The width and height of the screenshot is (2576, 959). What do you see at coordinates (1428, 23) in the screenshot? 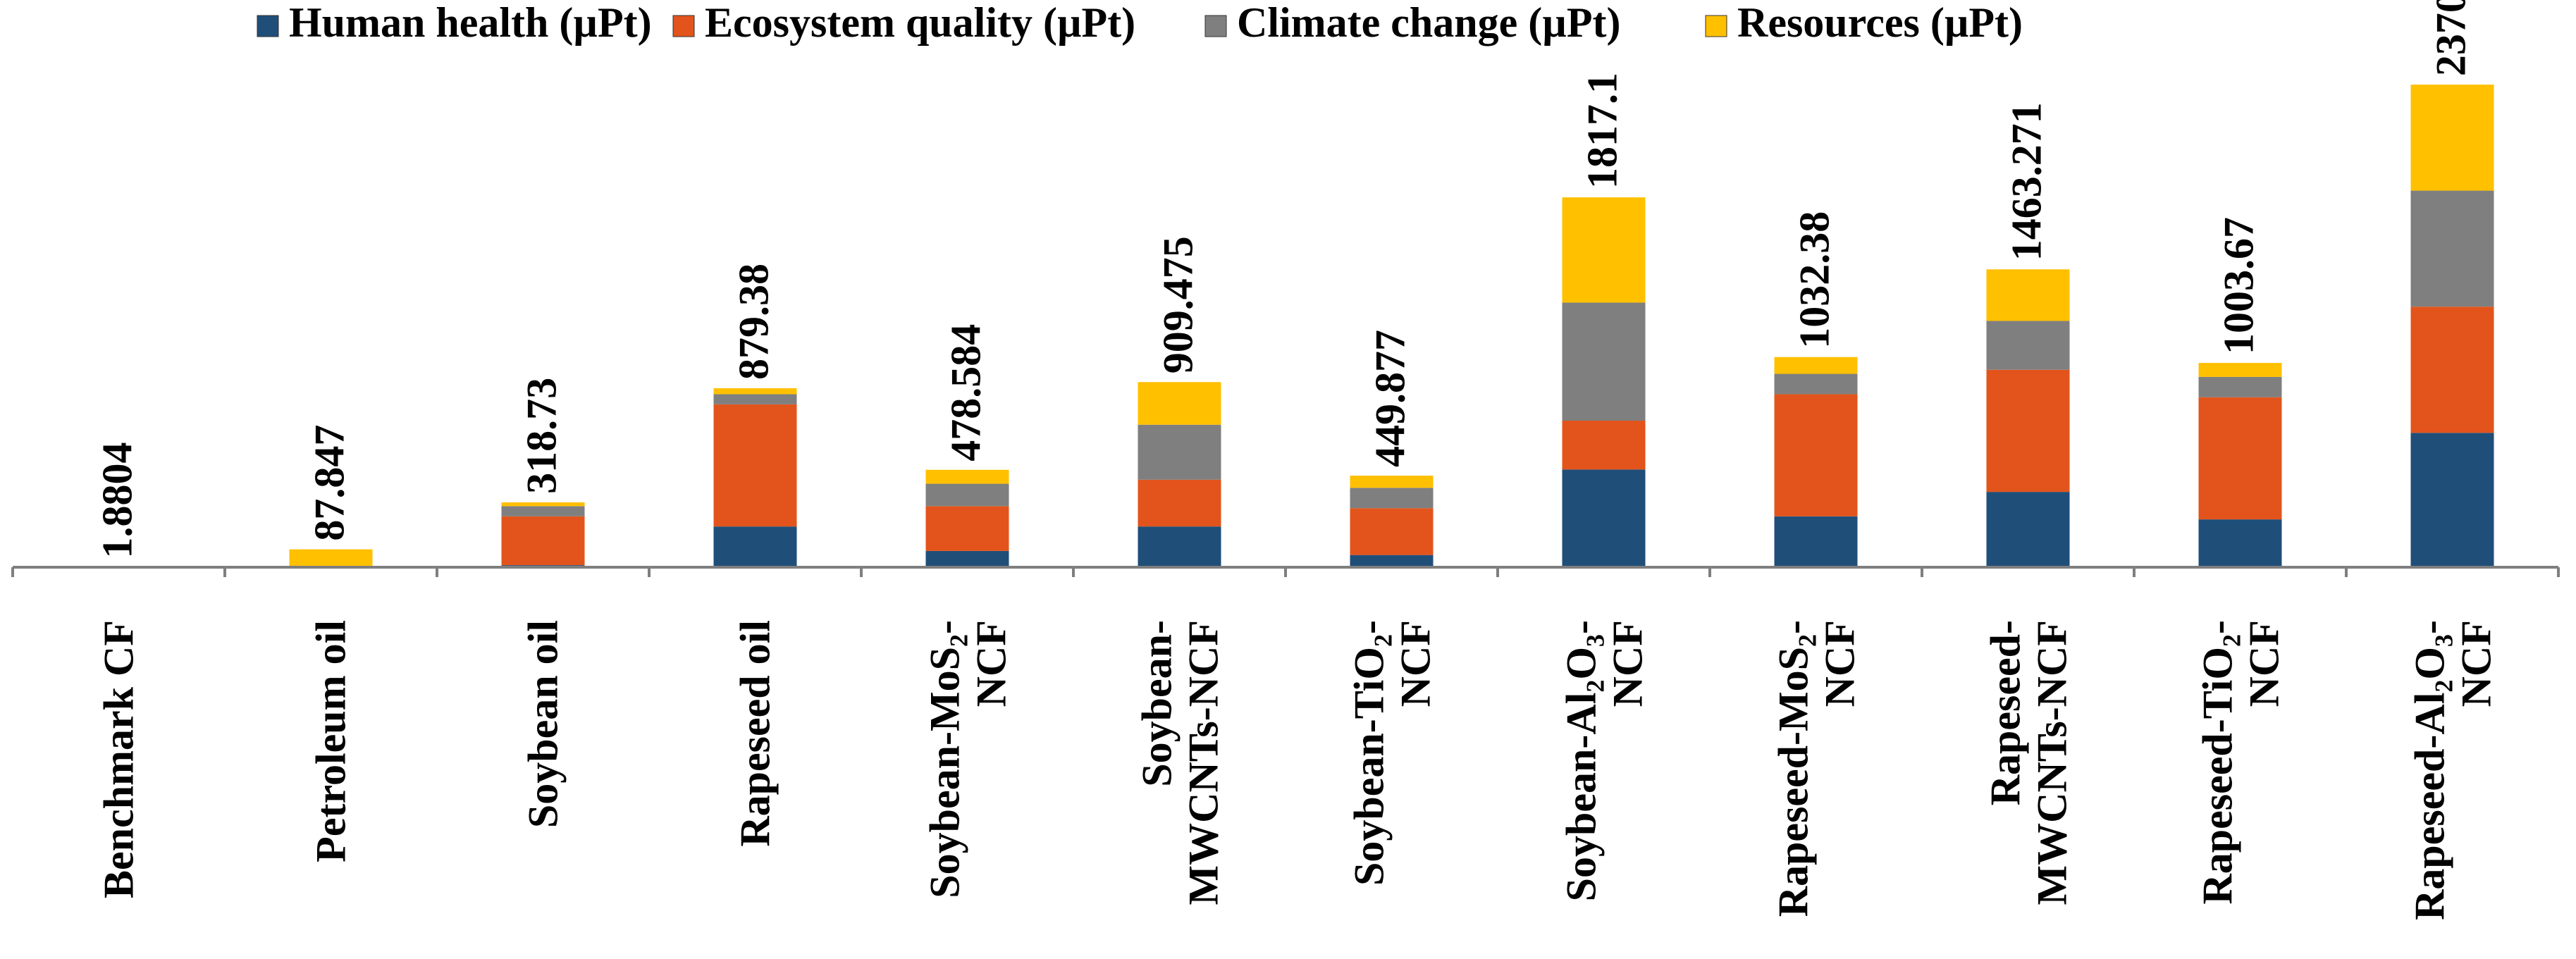
I see `legend-label-3: Climate change (µPt)` at bounding box center [1428, 23].